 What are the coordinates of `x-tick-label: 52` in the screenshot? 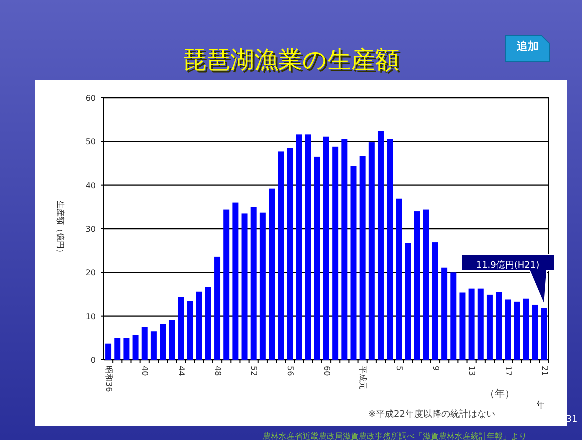 It's located at (254, 371).